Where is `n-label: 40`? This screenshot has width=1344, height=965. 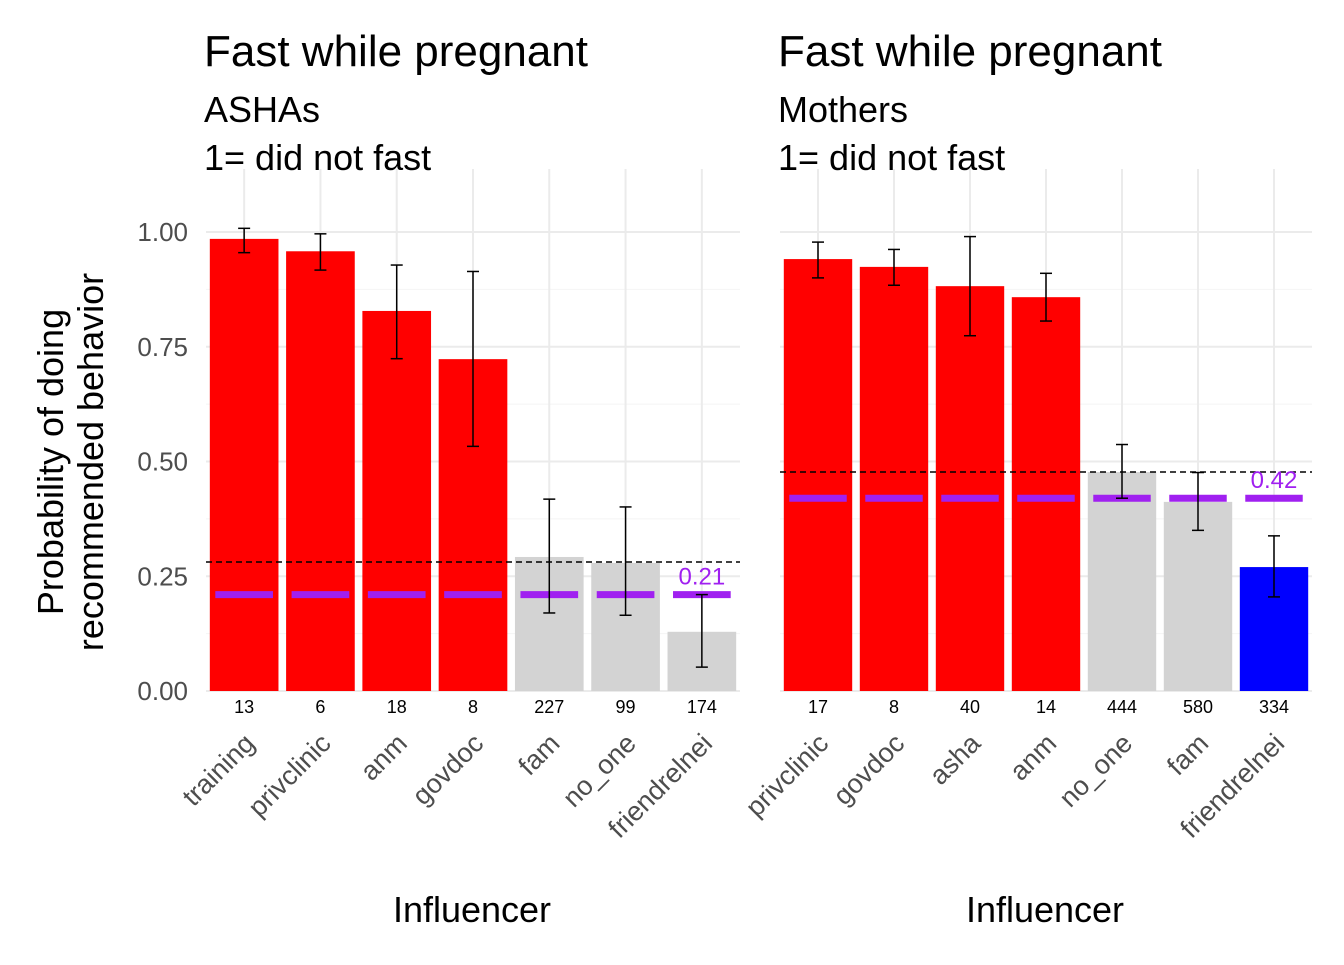 n-label: 40 is located at coordinates (970, 707).